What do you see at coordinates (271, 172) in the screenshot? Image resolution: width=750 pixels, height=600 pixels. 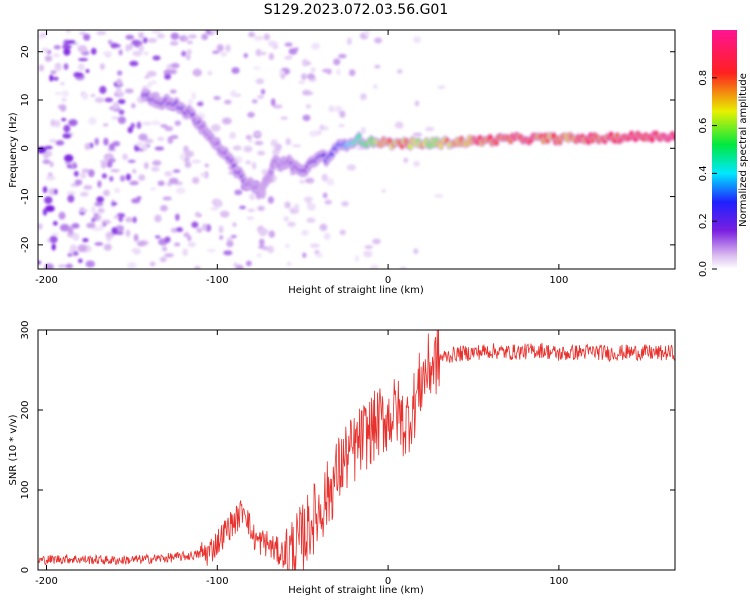 I see `ridge-cell` at bounding box center [271, 172].